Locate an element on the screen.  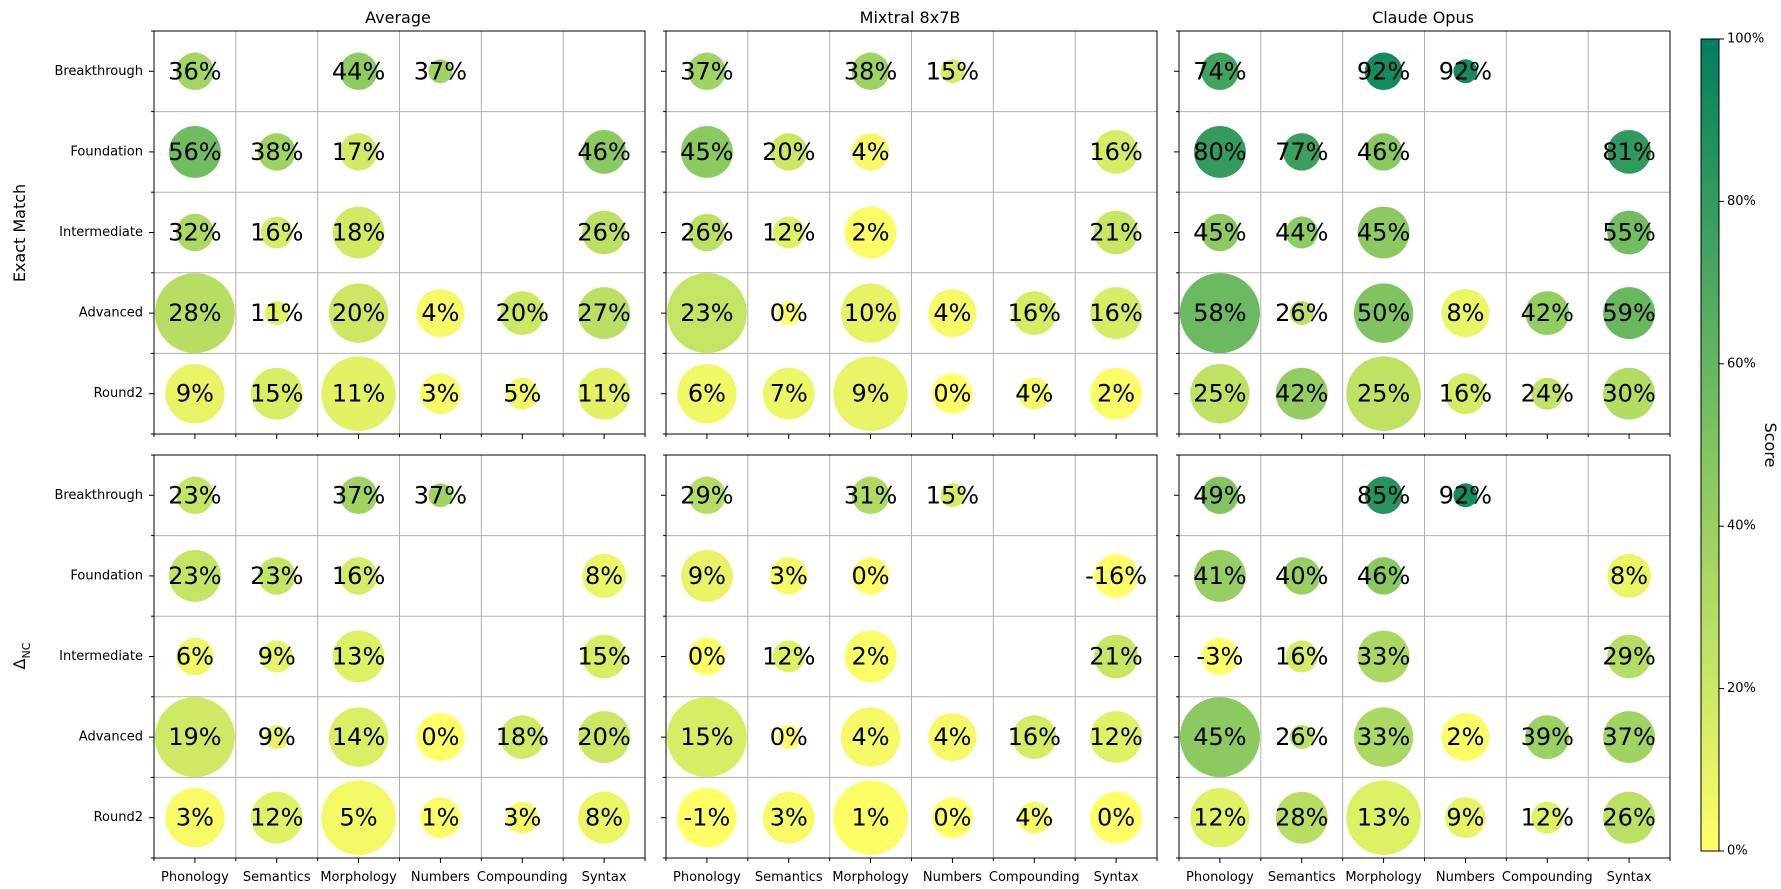
data-label: 28% is located at coordinates (1301, 818).